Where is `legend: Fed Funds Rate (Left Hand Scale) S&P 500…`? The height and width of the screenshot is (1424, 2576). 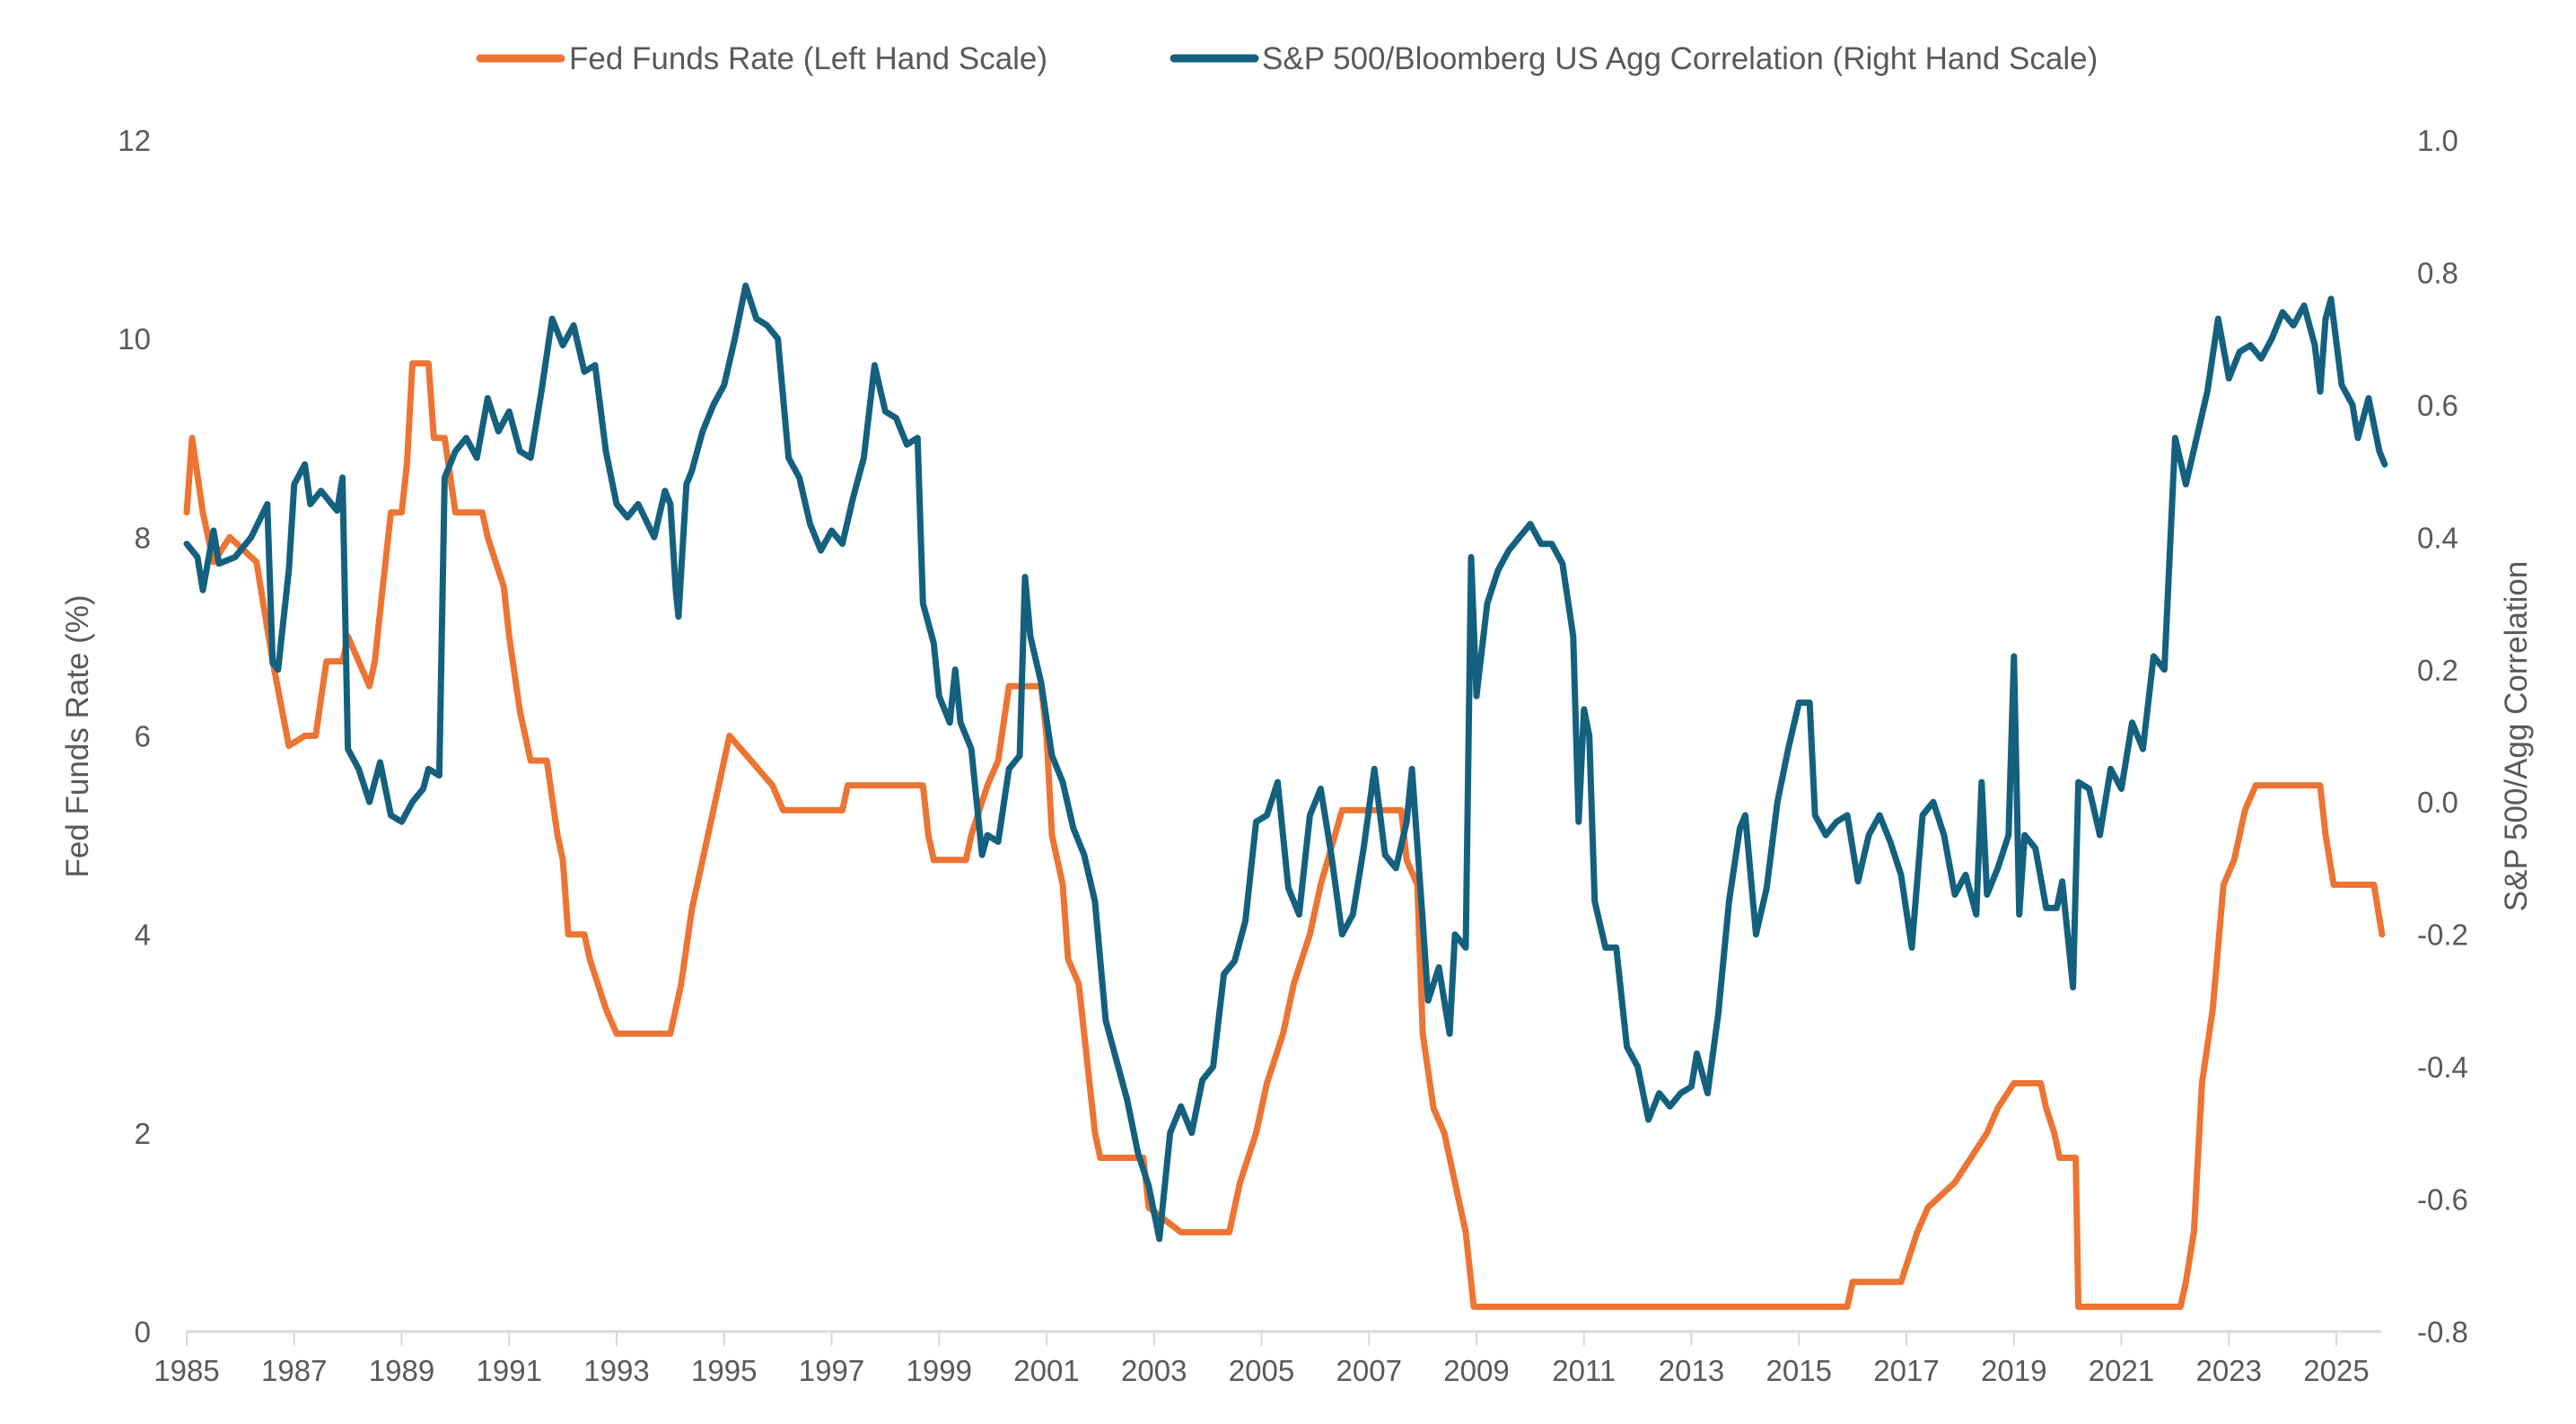
legend: Fed Funds Rate (Left Hand Scale) S&P 500… is located at coordinates (1287, 58).